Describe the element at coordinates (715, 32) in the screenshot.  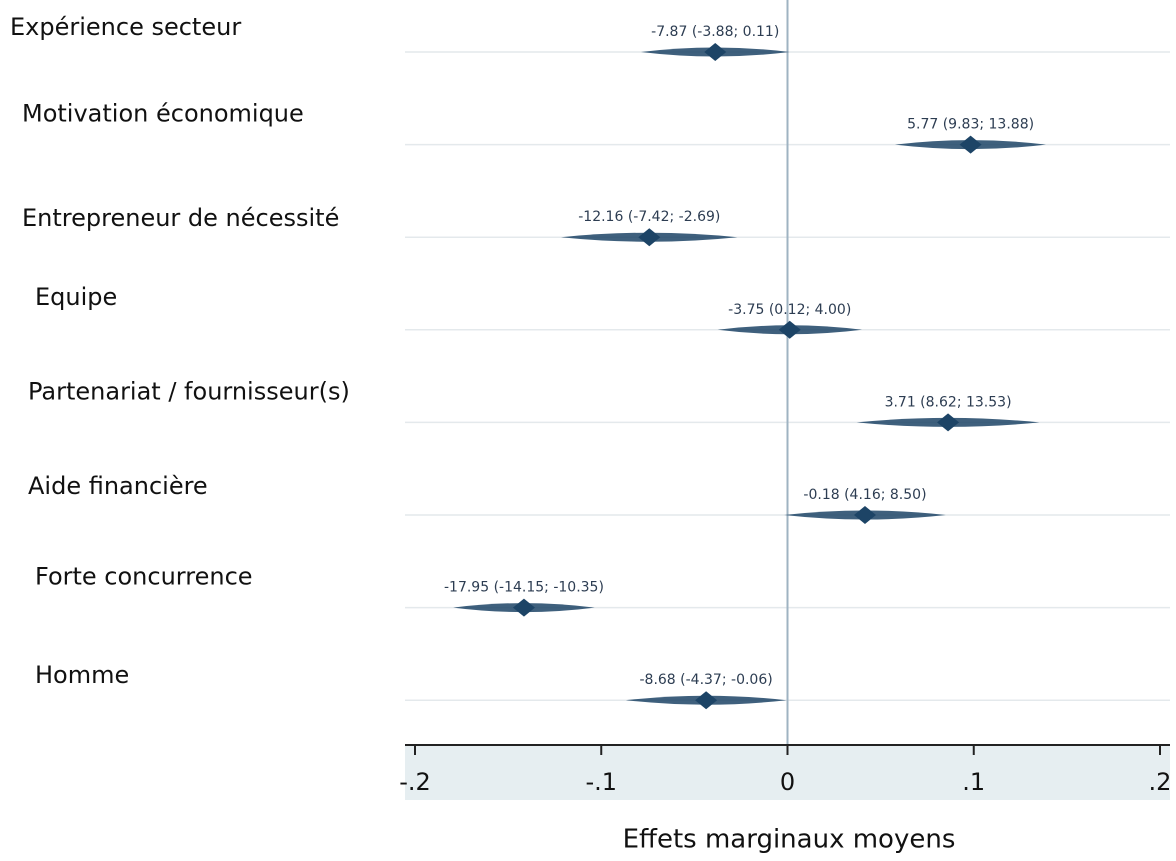
I see `value-label: -7.87 (-3.88; 0.11)` at that location.